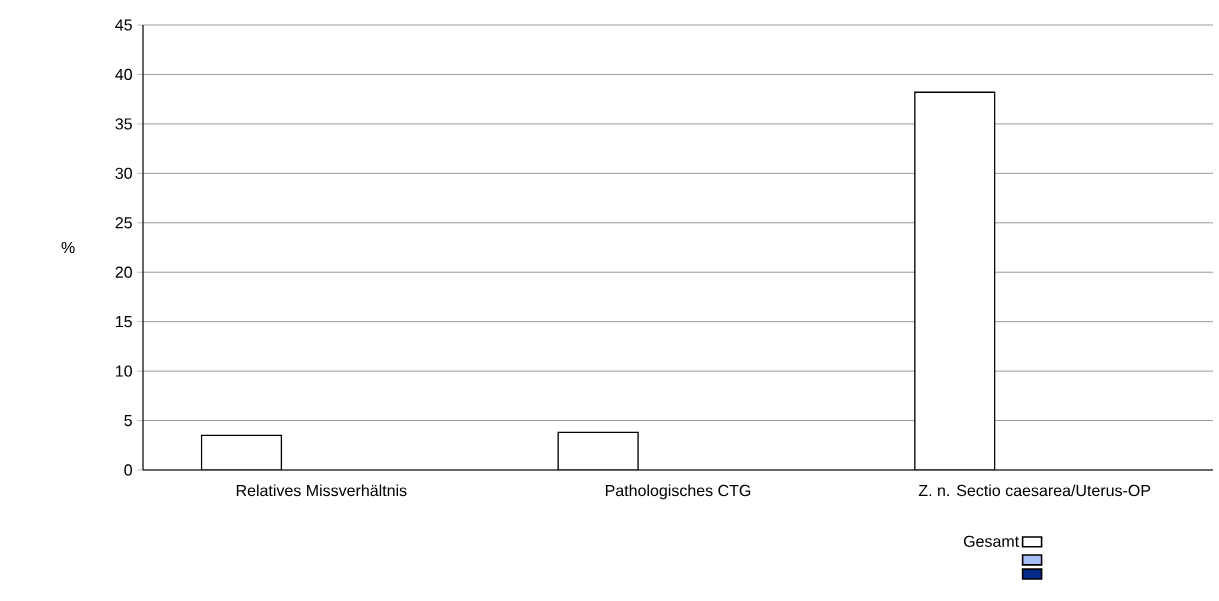 The height and width of the screenshot is (601, 1219). Describe the element at coordinates (123, 74) in the screenshot. I see `y-tick-label: 40` at that location.